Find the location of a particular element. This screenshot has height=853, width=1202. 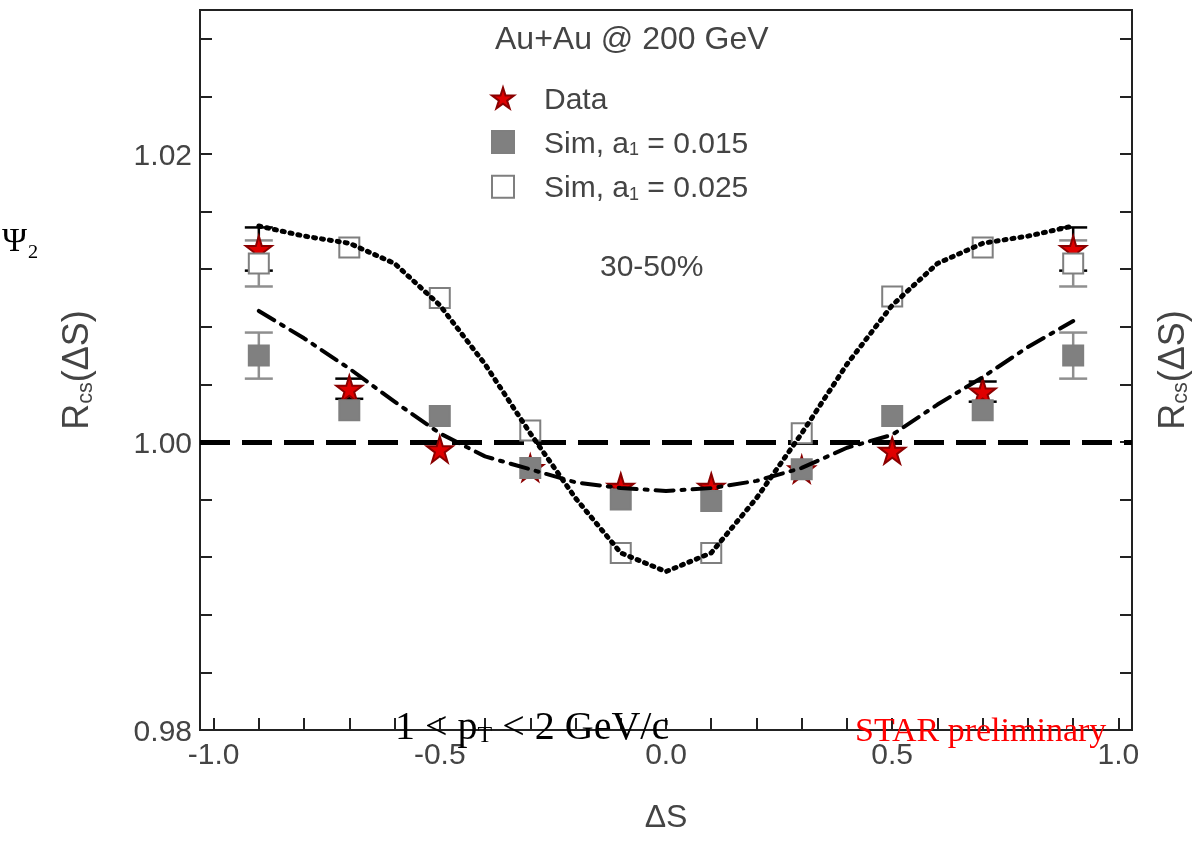

y-tick-label: 1.00 is located at coordinates (162, 442).